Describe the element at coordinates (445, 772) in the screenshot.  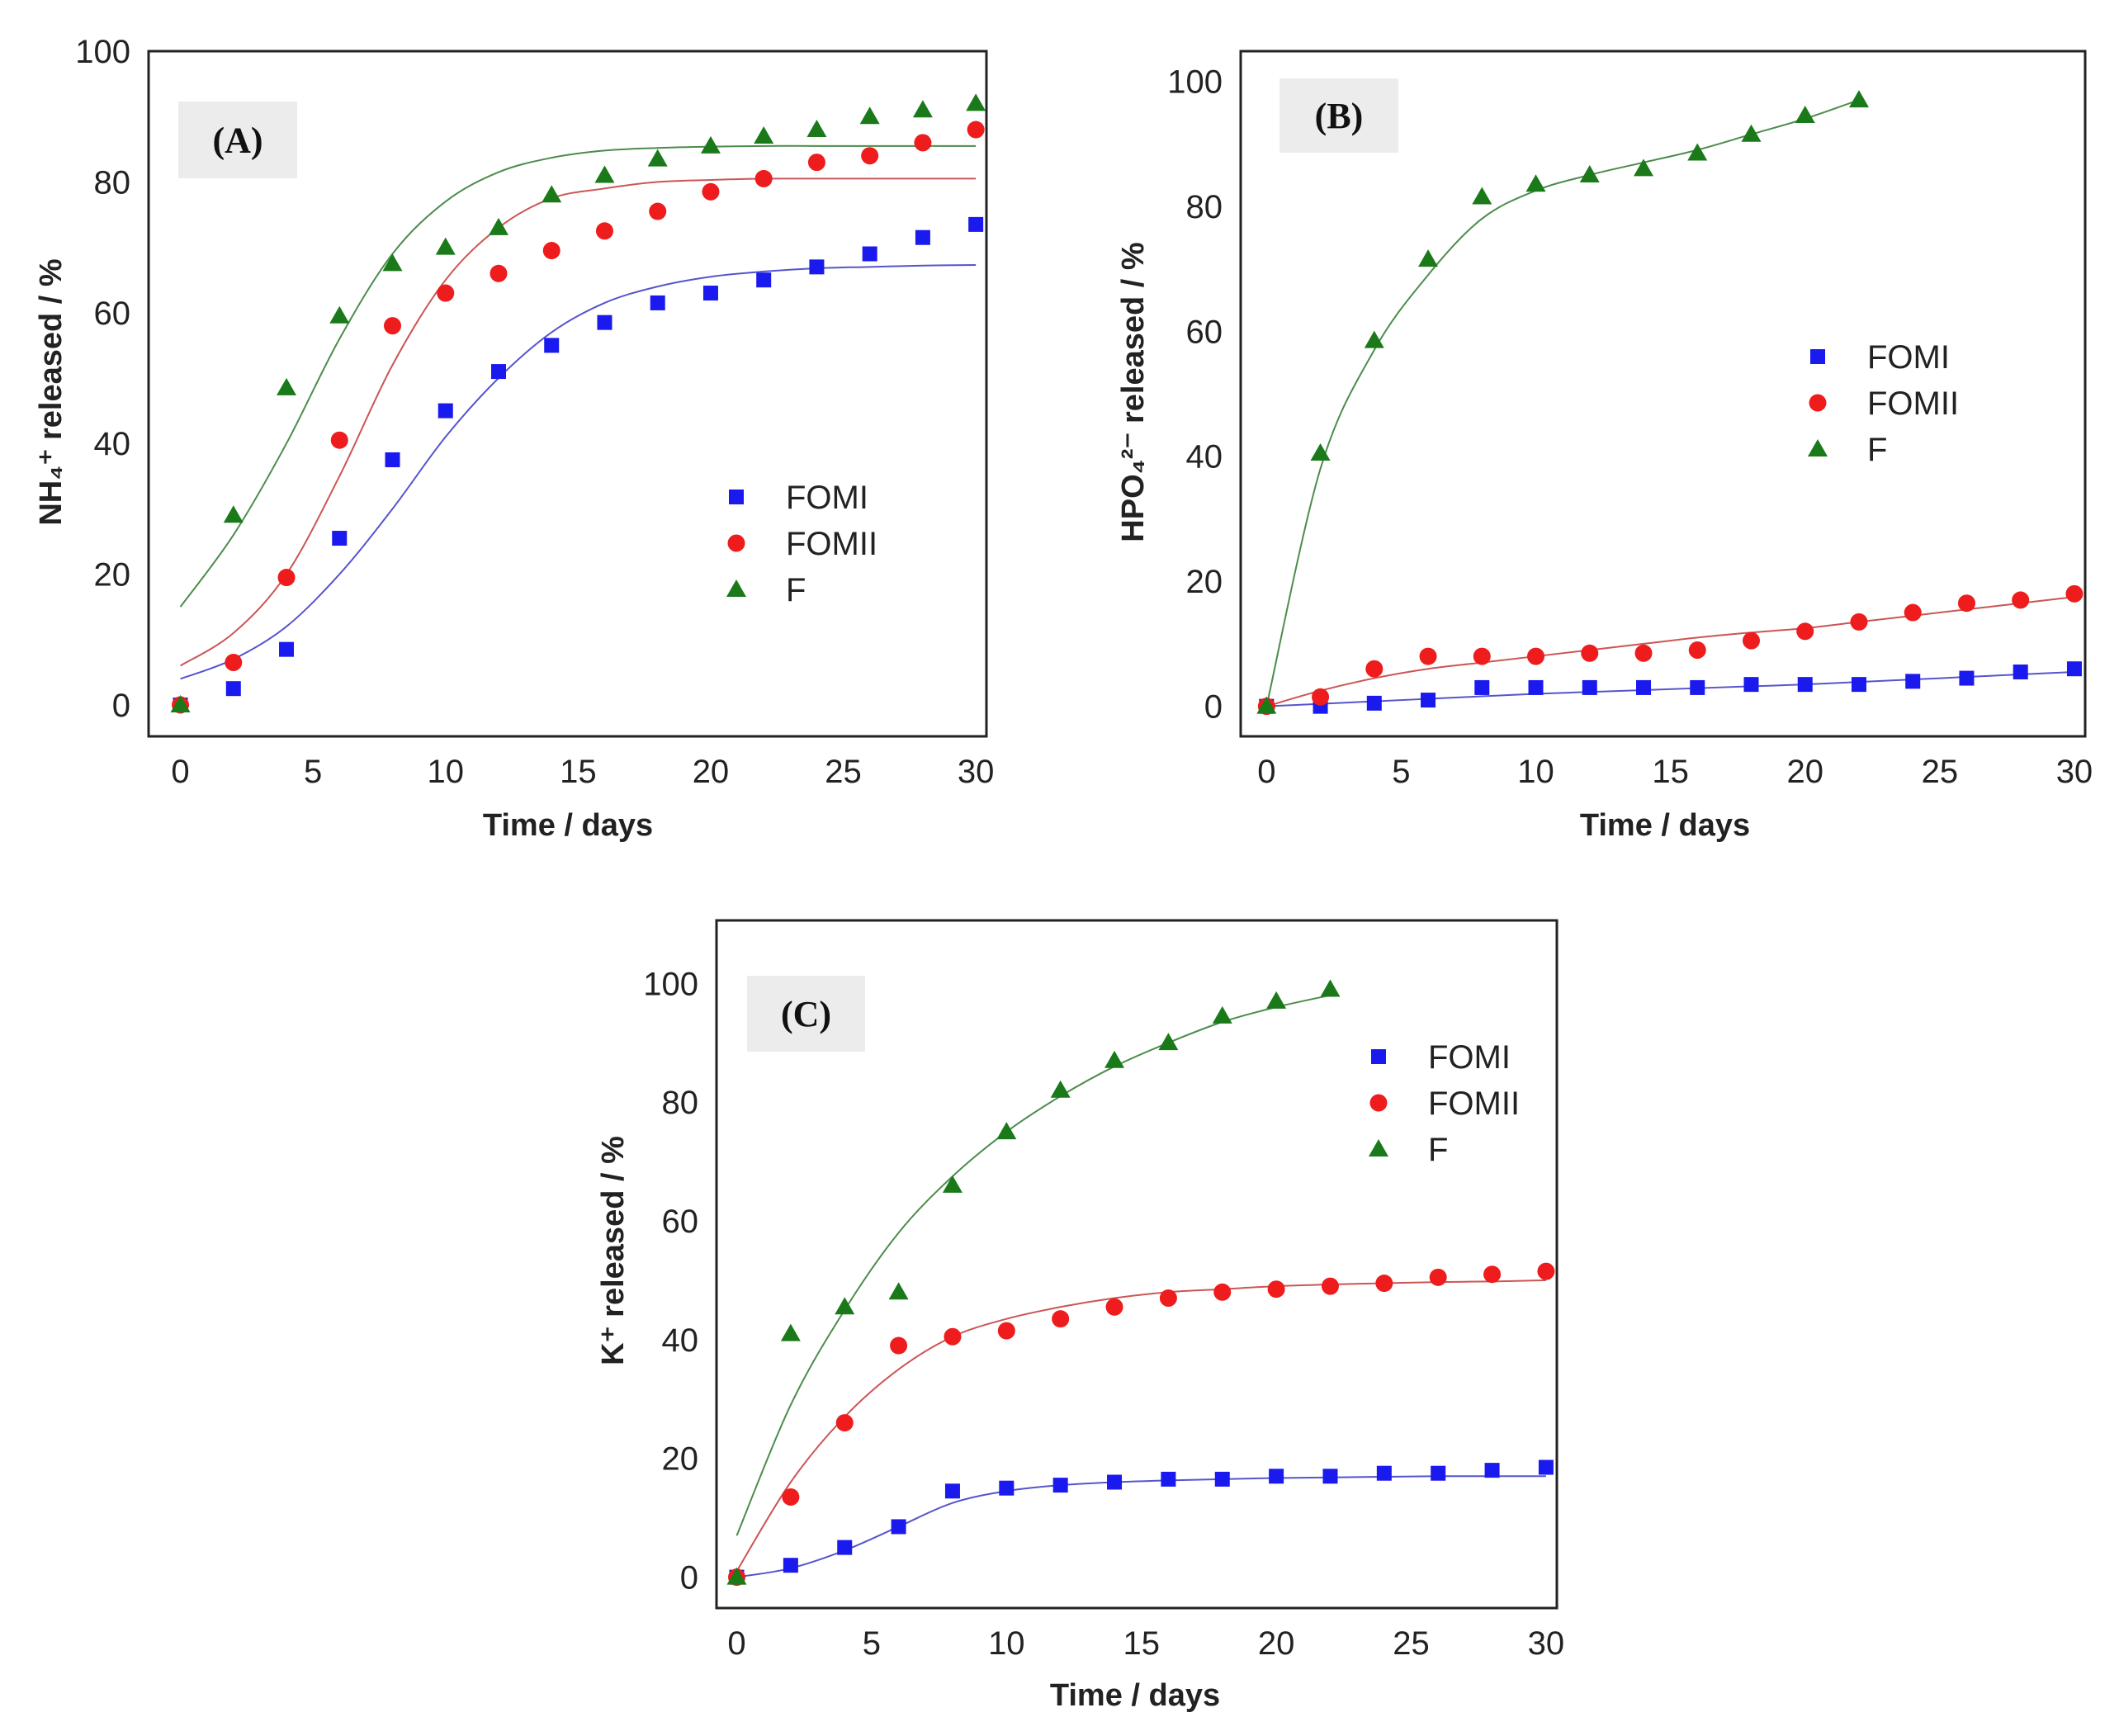
I see `x-tick-label: 10` at that location.